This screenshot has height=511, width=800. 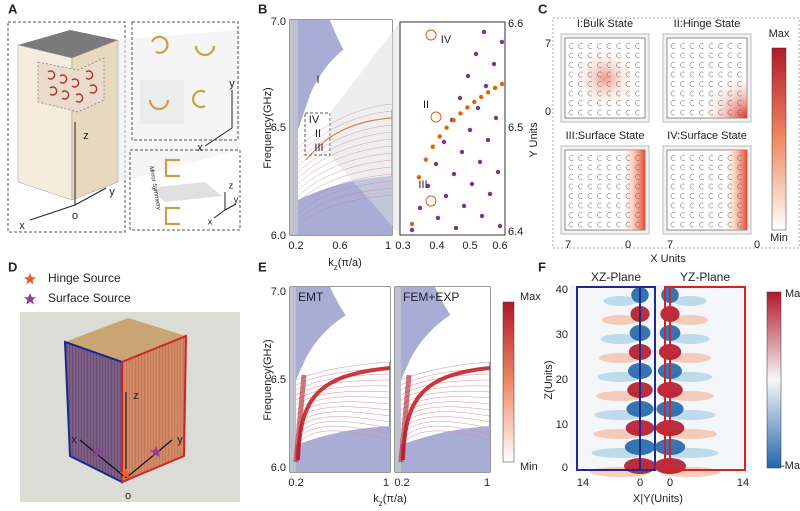 I want to click on x-tick-label: 0.5, so click(x=469, y=246).